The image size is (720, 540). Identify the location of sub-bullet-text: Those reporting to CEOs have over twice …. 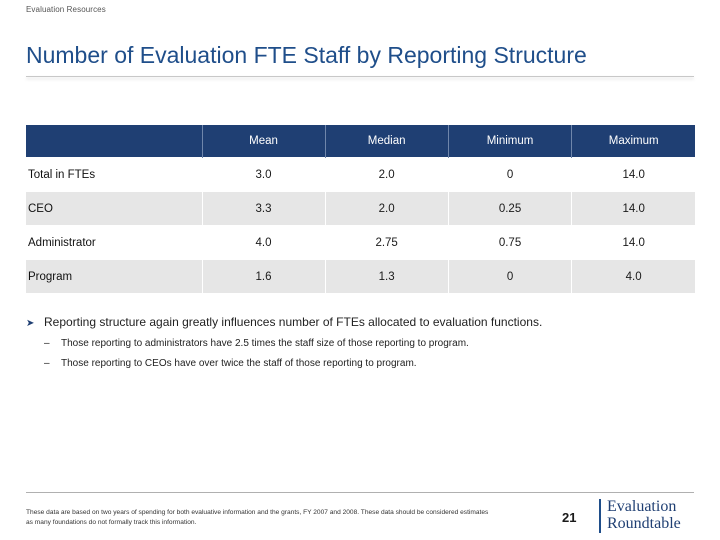
(239, 363).